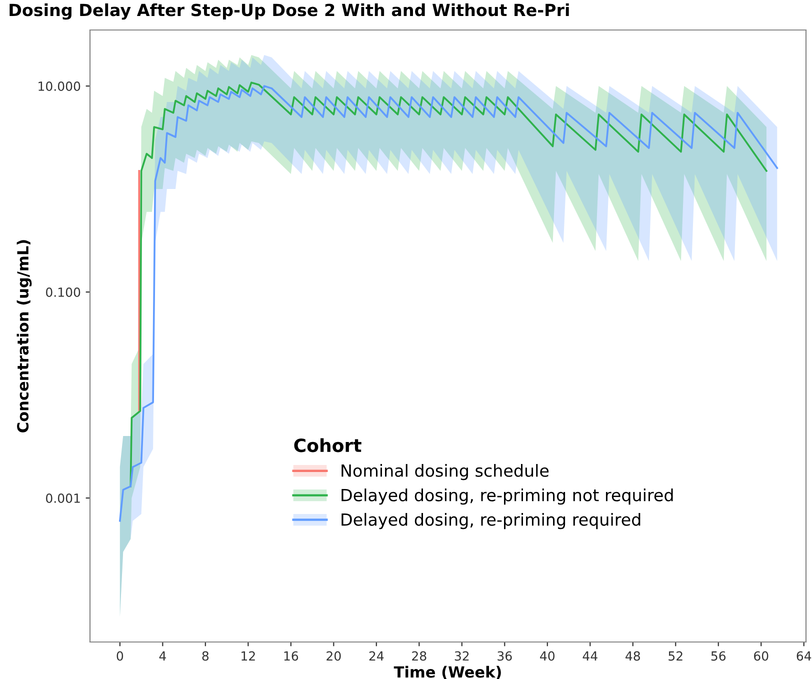  What do you see at coordinates (507, 496) in the screenshot?
I see `legend-label: Delayed dosing, re-priming not required` at bounding box center [507, 496].